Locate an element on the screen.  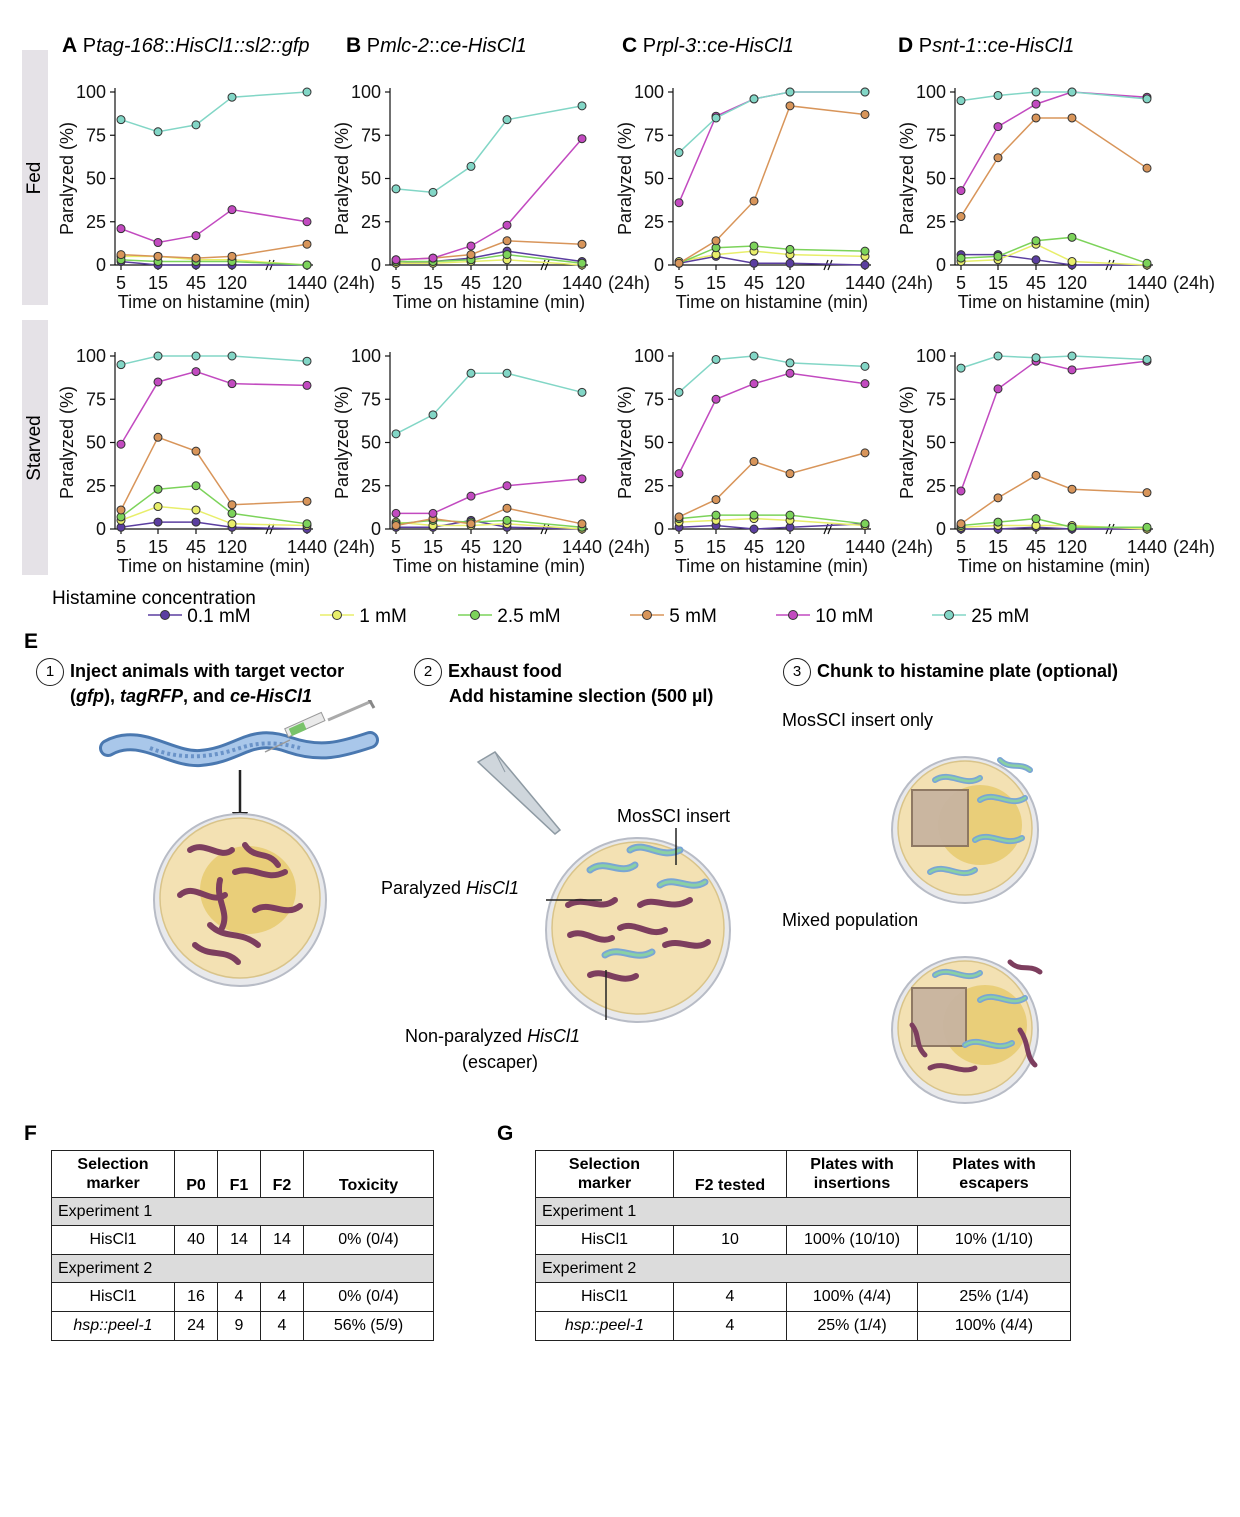
legend-marker is located at coordinates (647, 615).